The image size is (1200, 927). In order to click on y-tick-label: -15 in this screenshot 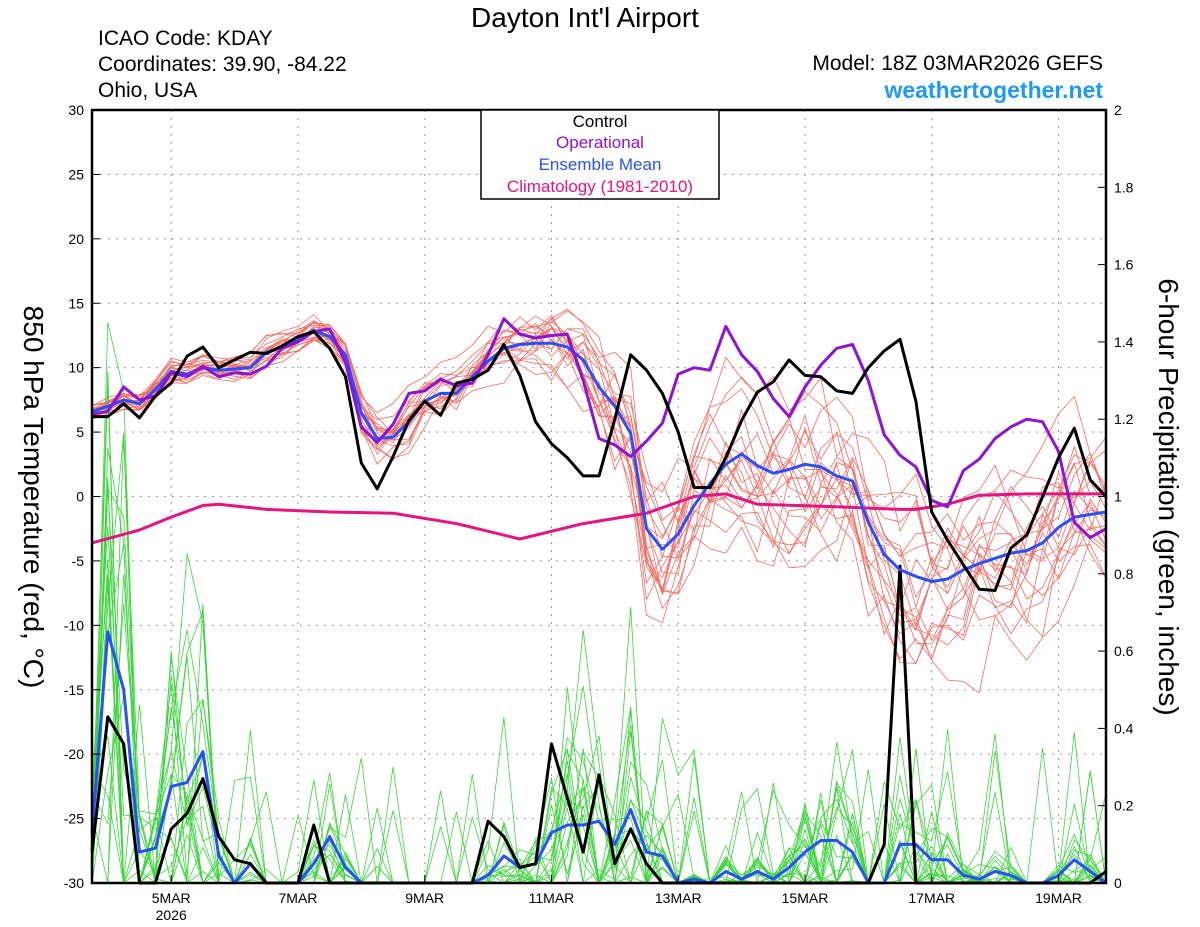, I will do `click(74, 690)`.